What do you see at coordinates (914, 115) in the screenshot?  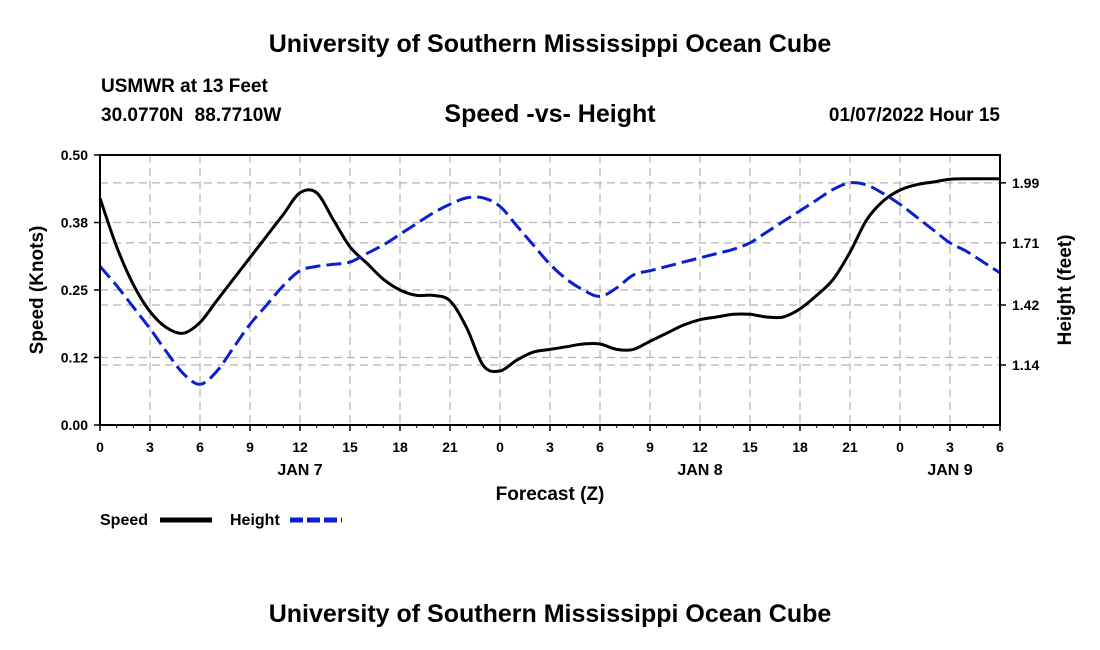 I see `forecast-datestamp: 01/07/2022 Hour 15` at bounding box center [914, 115].